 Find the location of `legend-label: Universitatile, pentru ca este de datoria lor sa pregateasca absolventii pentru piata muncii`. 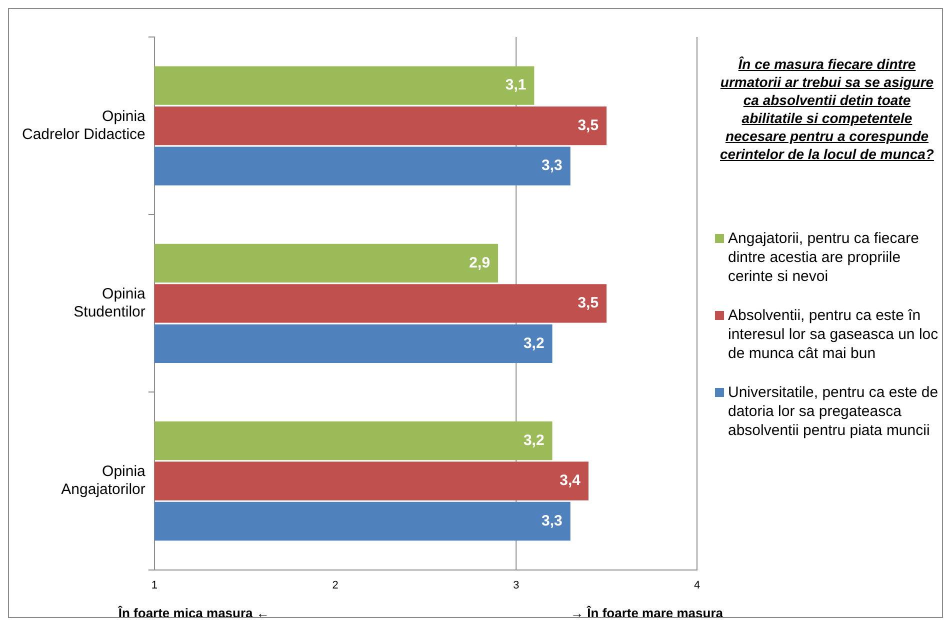

legend-label: Universitatile, pentru ca este de datoria lor sa pregateasca absolventii pentru piata muncii is located at coordinates (833, 411).